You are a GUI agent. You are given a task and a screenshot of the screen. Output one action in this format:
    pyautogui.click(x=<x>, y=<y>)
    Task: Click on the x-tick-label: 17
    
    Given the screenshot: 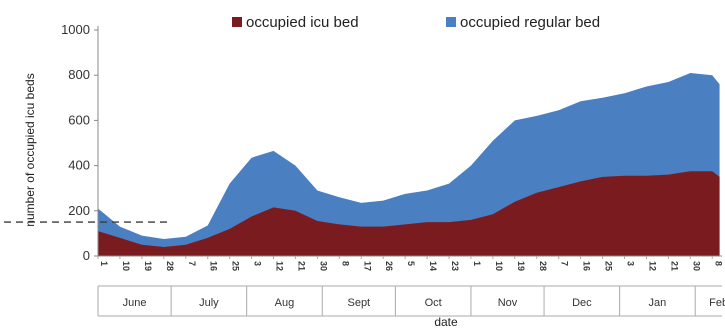 What is the action you would take?
    pyautogui.click(x=367, y=266)
    